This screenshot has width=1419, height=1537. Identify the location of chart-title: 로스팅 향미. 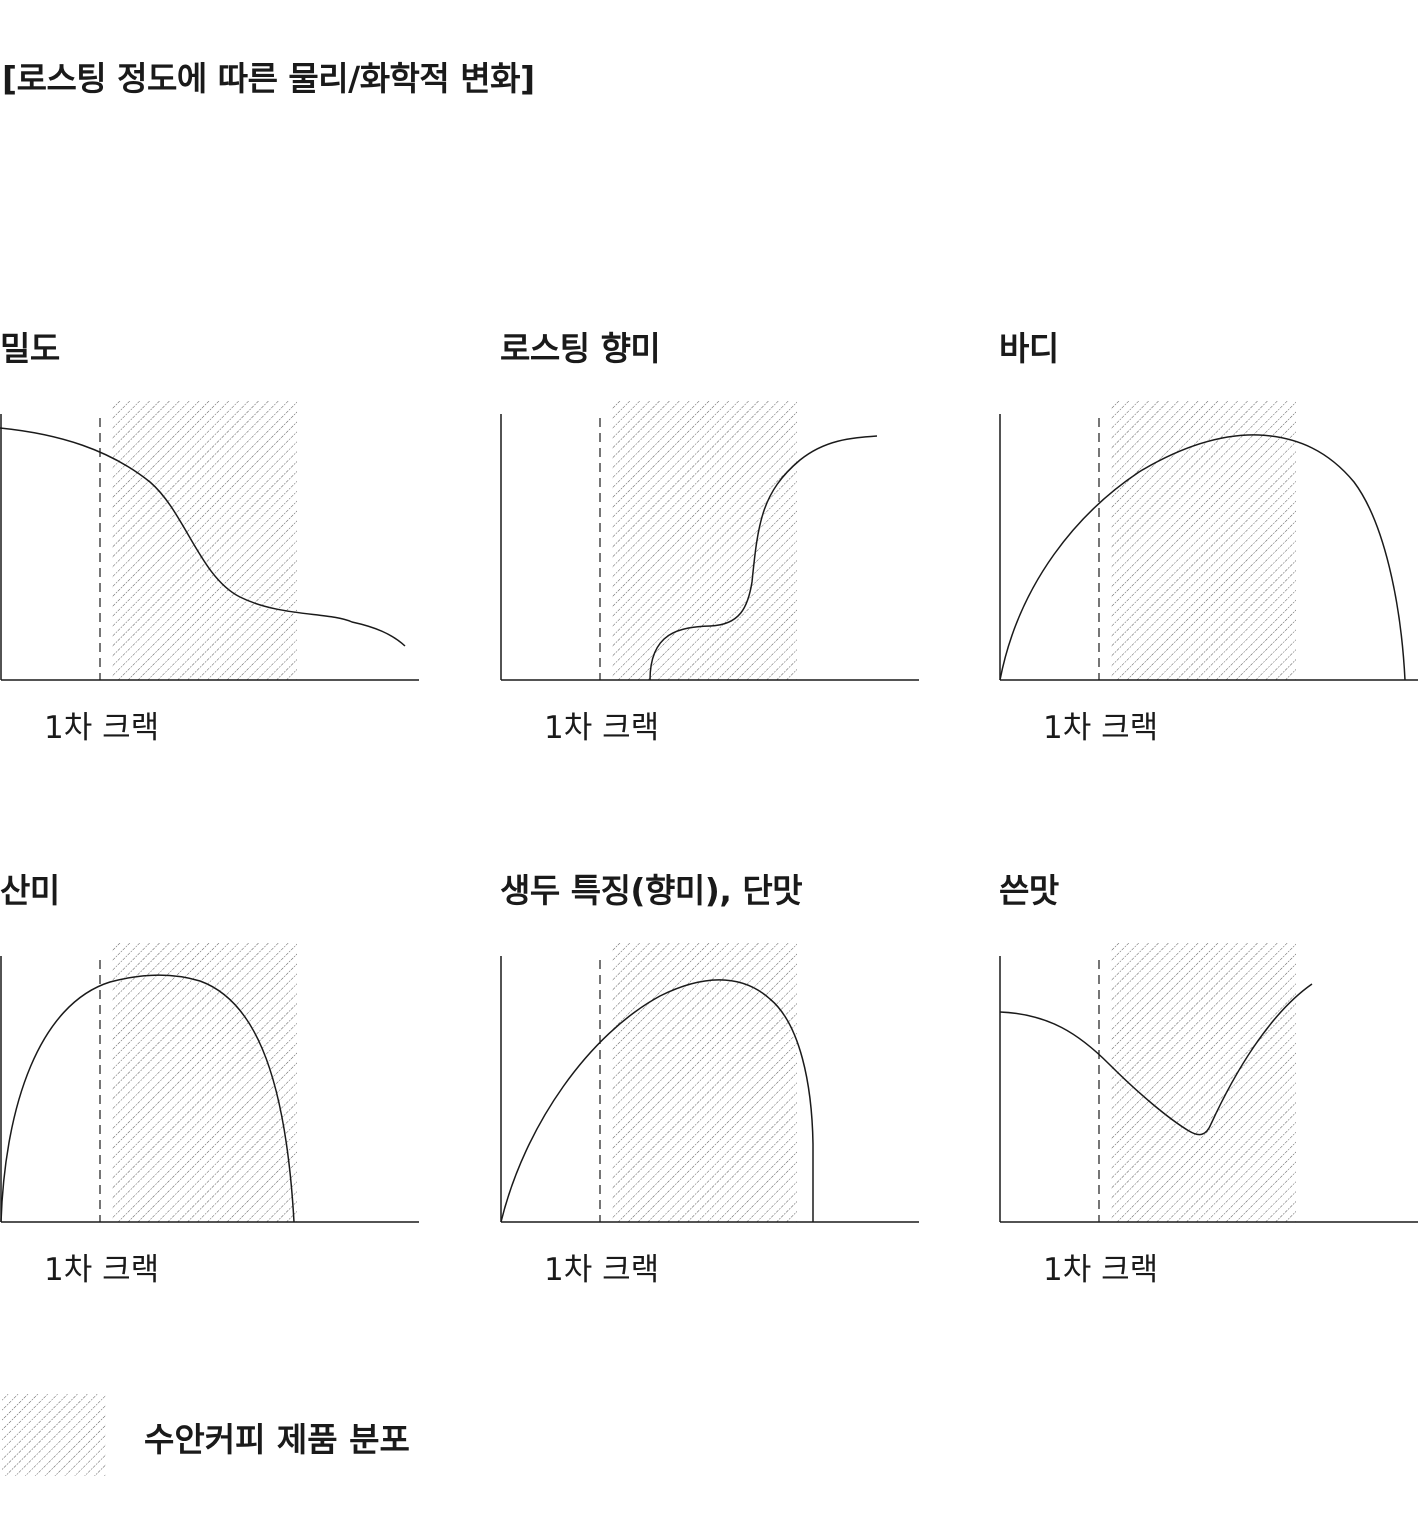
(580, 348).